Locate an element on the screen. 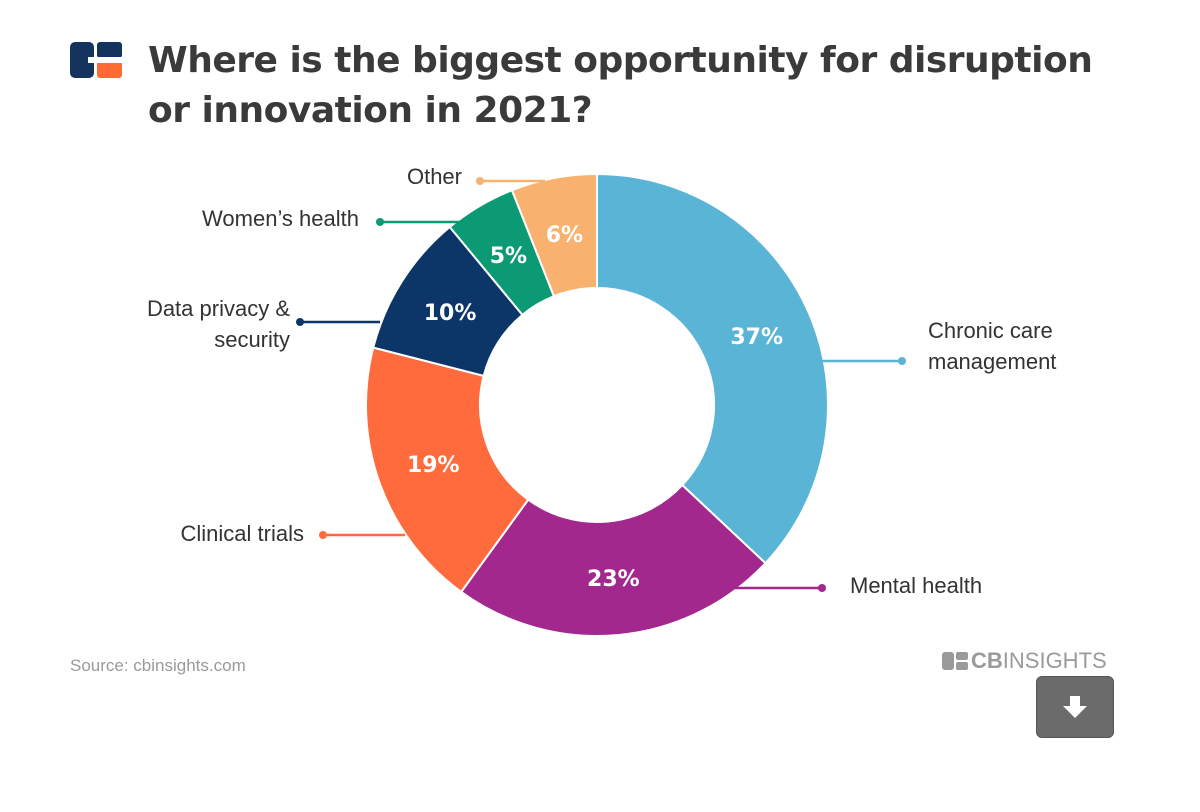  category-label-women-s-health: Women’s health is located at coordinates (280, 218).